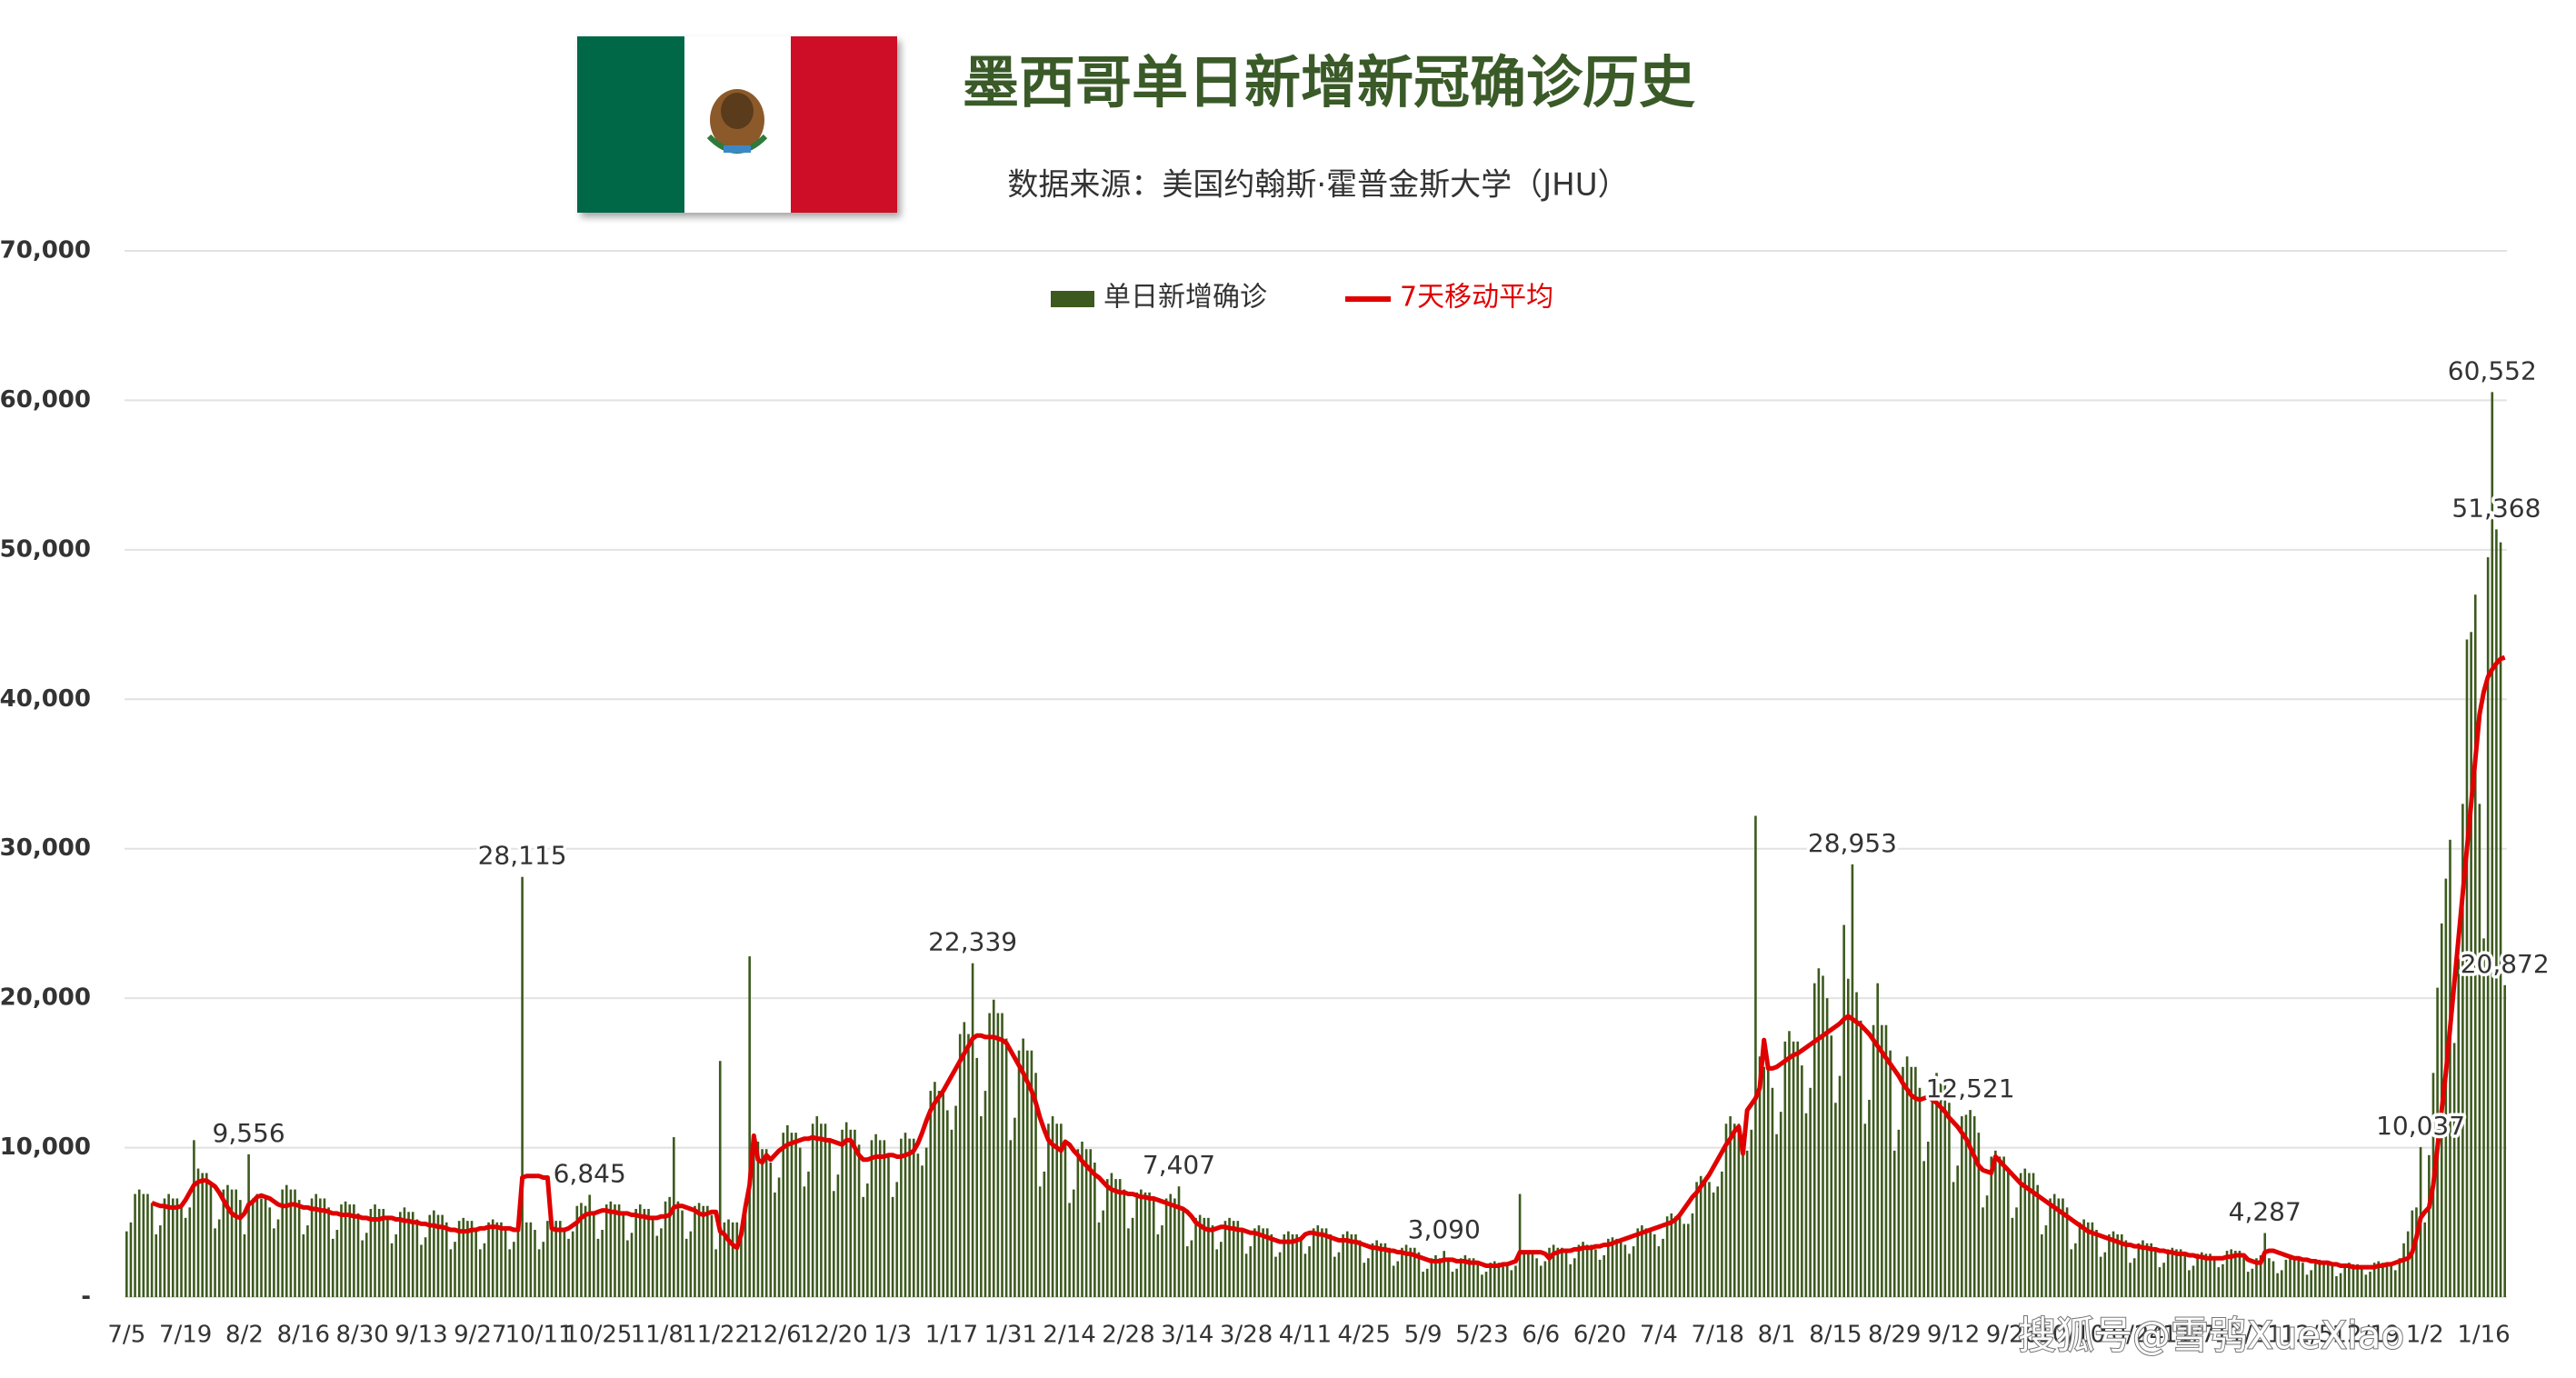  I want to click on x-tick-label: 6/20, so click(1599, 1335).